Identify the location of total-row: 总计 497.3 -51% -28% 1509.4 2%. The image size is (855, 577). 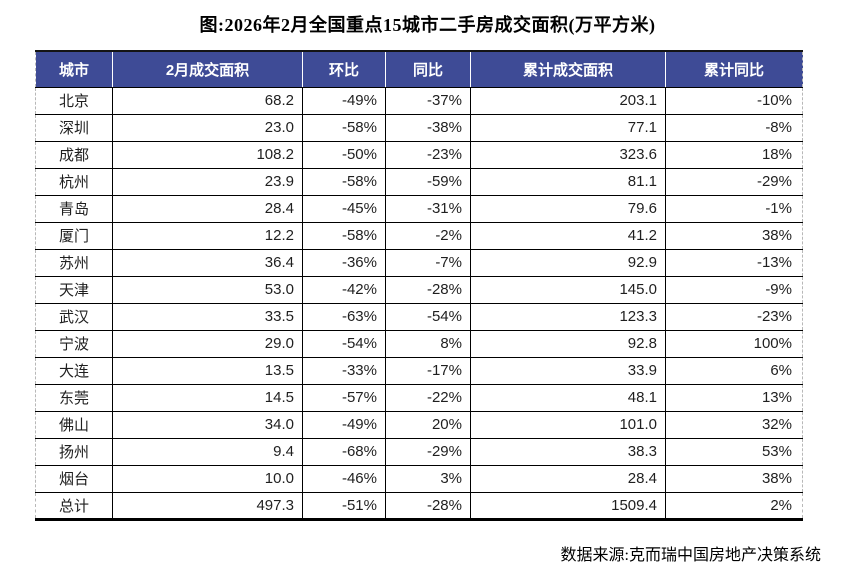
(419, 506).